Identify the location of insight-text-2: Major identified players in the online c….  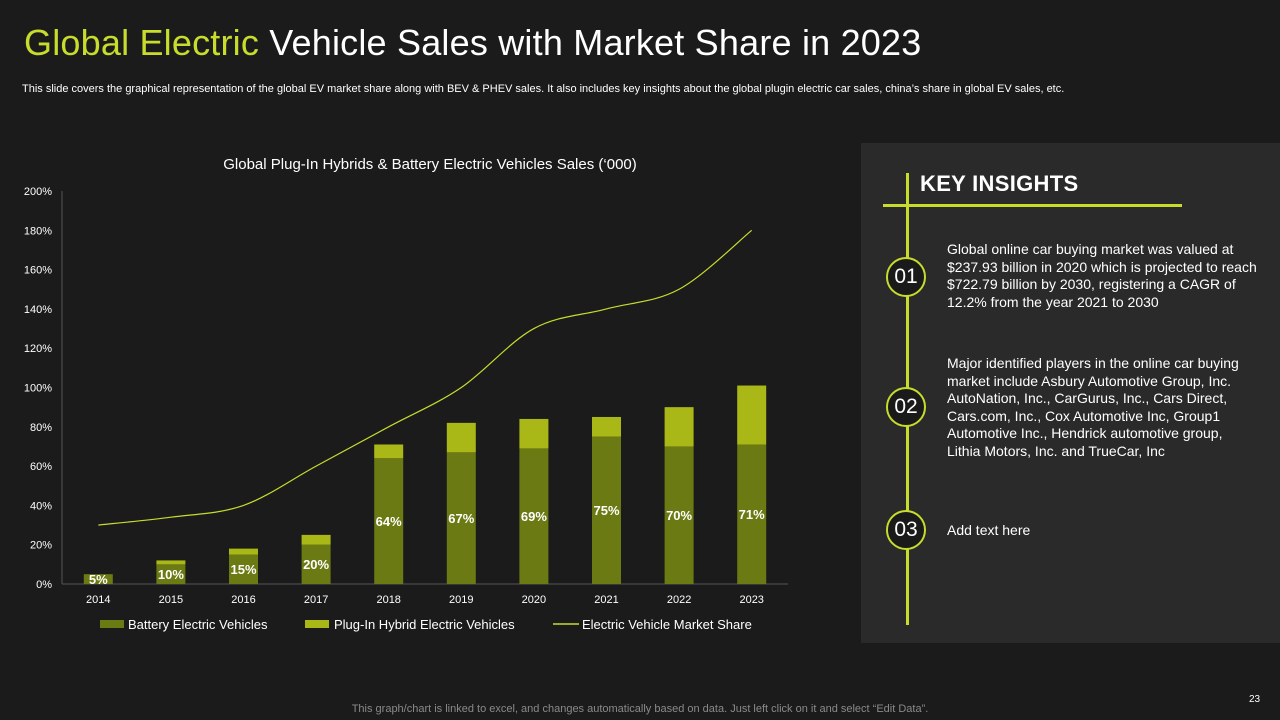
(1093, 407).